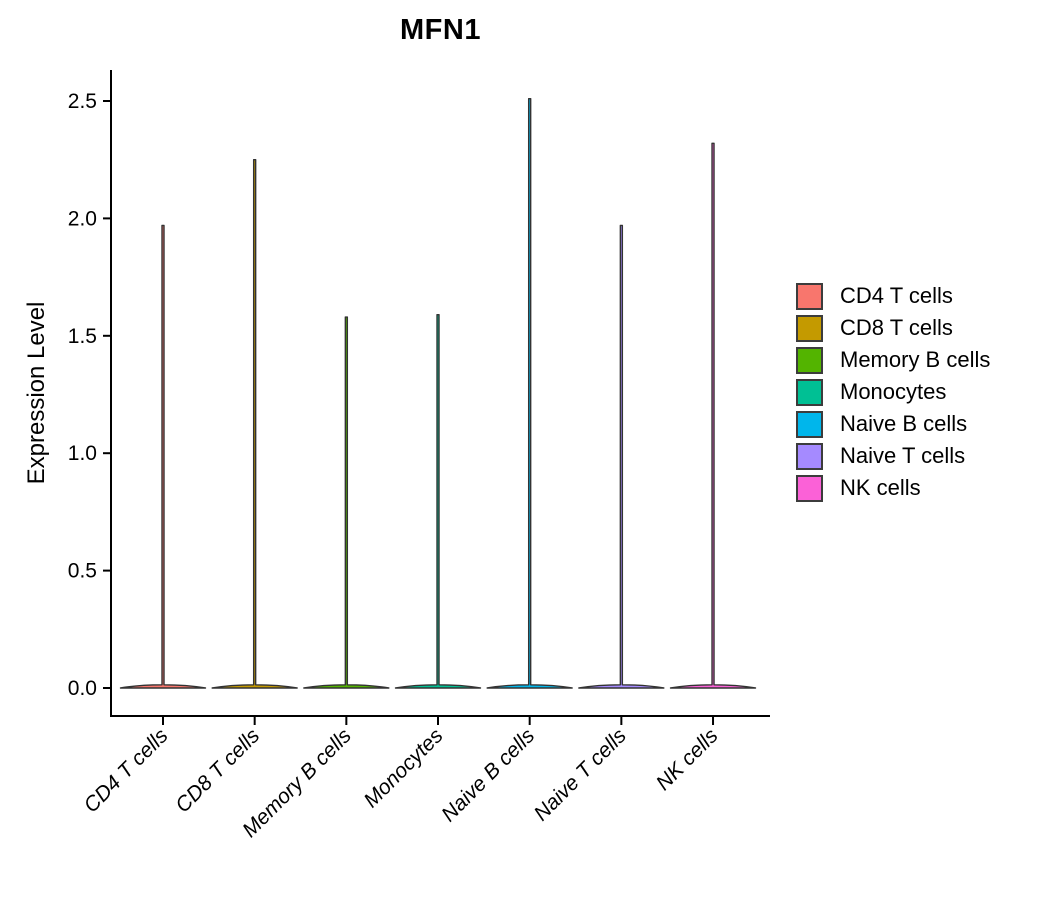 This screenshot has height=900, width=1050. I want to click on legend-item: NK cells, so click(893, 488).